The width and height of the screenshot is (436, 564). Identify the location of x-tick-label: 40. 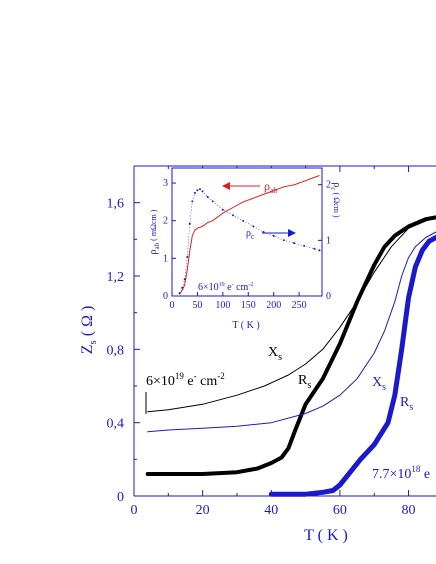
(271, 510).